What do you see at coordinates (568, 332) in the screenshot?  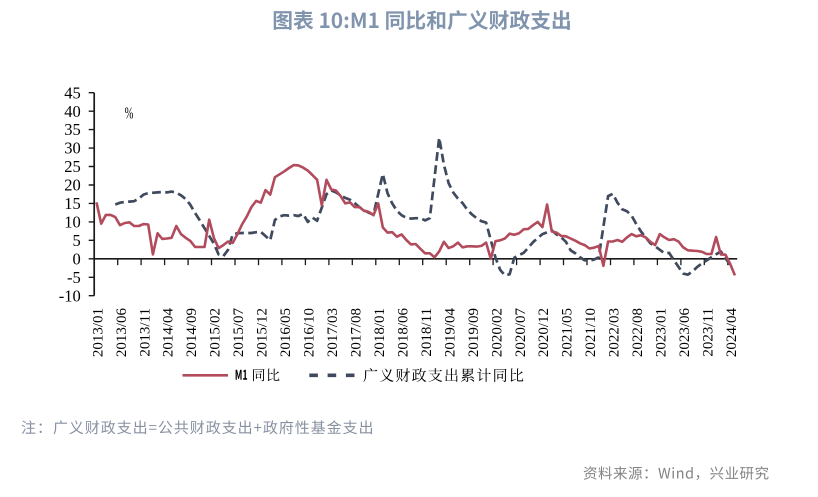 I see `svg-text: 2021/05` at bounding box center [568, 332].